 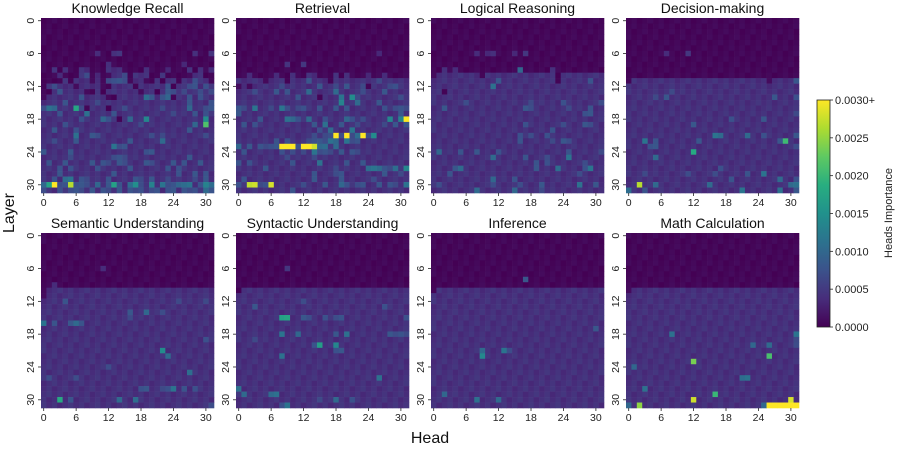 What do you see at coordinates (791, 203) in the screenshot?
I see `x-tick-label: 30` at bounding box center [791, 203].